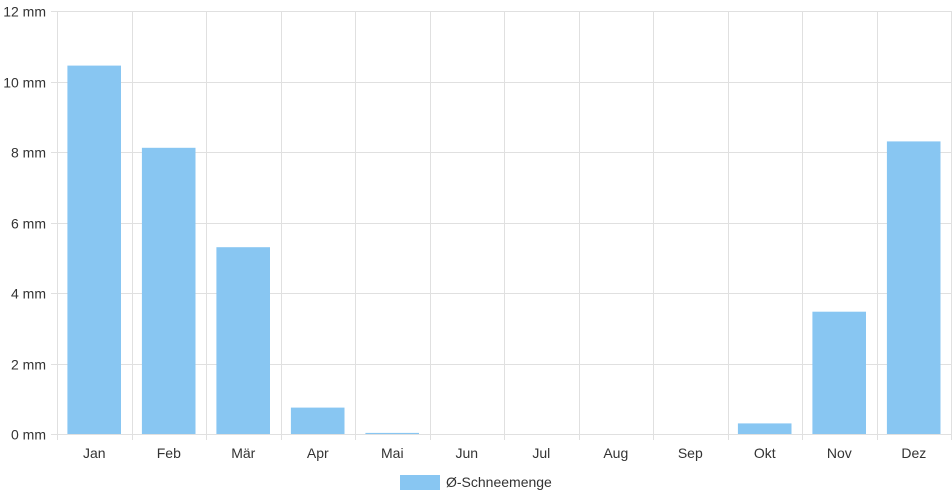  I want to click on bar-Mär, so click(243, 340).